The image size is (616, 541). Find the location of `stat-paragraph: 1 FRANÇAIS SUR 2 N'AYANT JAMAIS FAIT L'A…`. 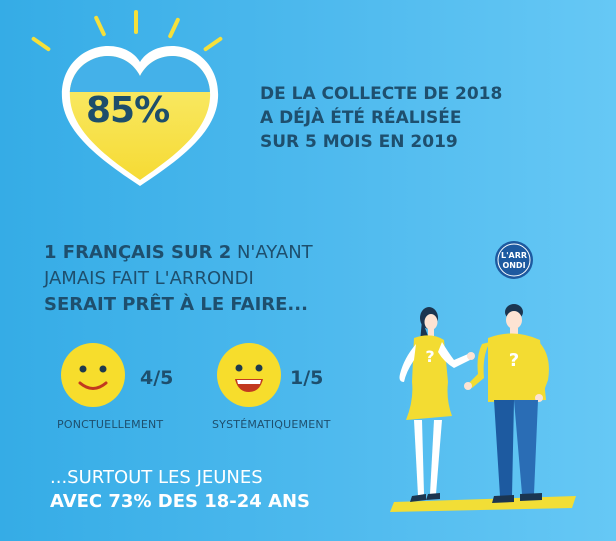

stat-paragraph: 1 FRANÇAIS SUR 2 N'AYANT JAMAIS FAIT L'A… is located at coordinates (178, 279).